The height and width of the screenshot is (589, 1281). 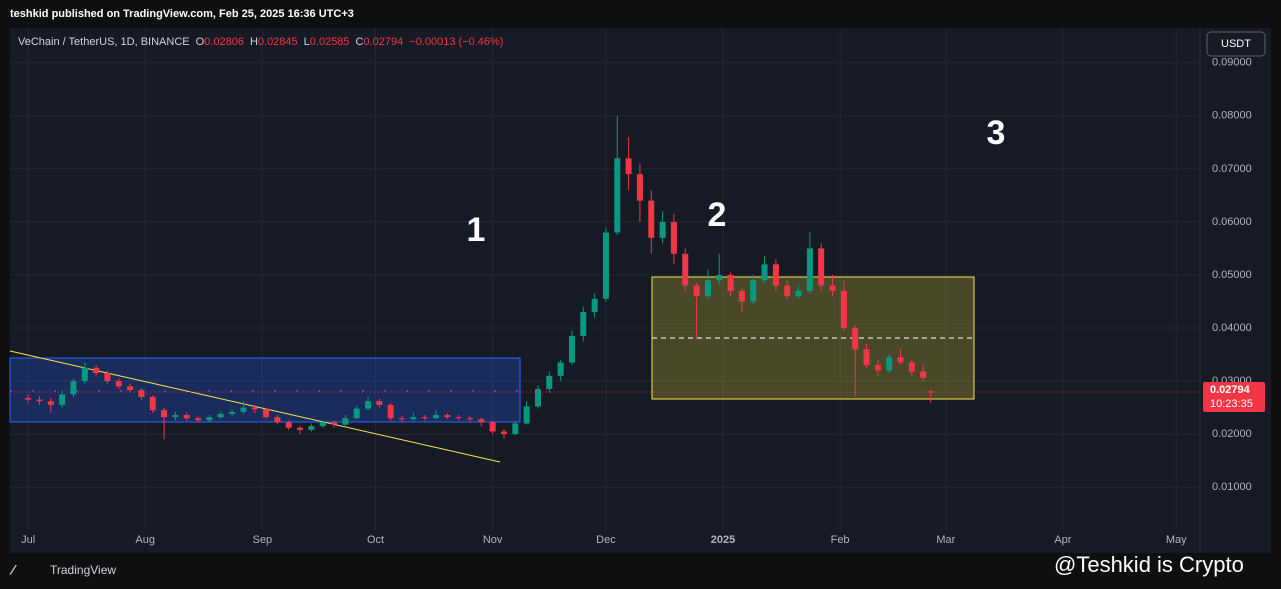 What do you see at coordinates (1232, 487) in the screenshot?
I see `y-tick-label: 0.01000` at bounding box center [1232, 487].